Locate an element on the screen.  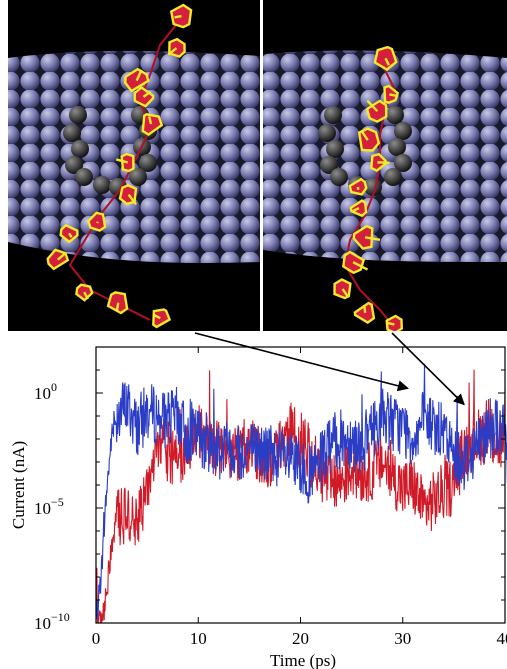
x-axis-label: Time (ps) is located at coordinates (303, 660).